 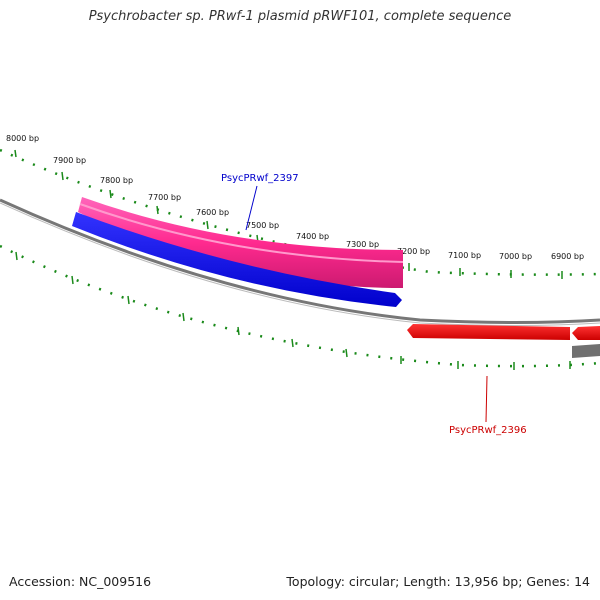 What do you see at coordinates (488, 332) in the screenshot?
I see `gene-arc-red` at bounding box center [488, 332].